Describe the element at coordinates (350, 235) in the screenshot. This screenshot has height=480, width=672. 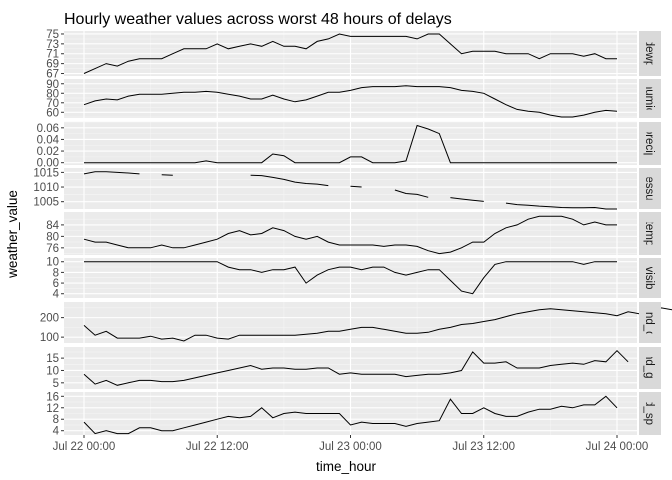
I see `series-line-temp` at that location.